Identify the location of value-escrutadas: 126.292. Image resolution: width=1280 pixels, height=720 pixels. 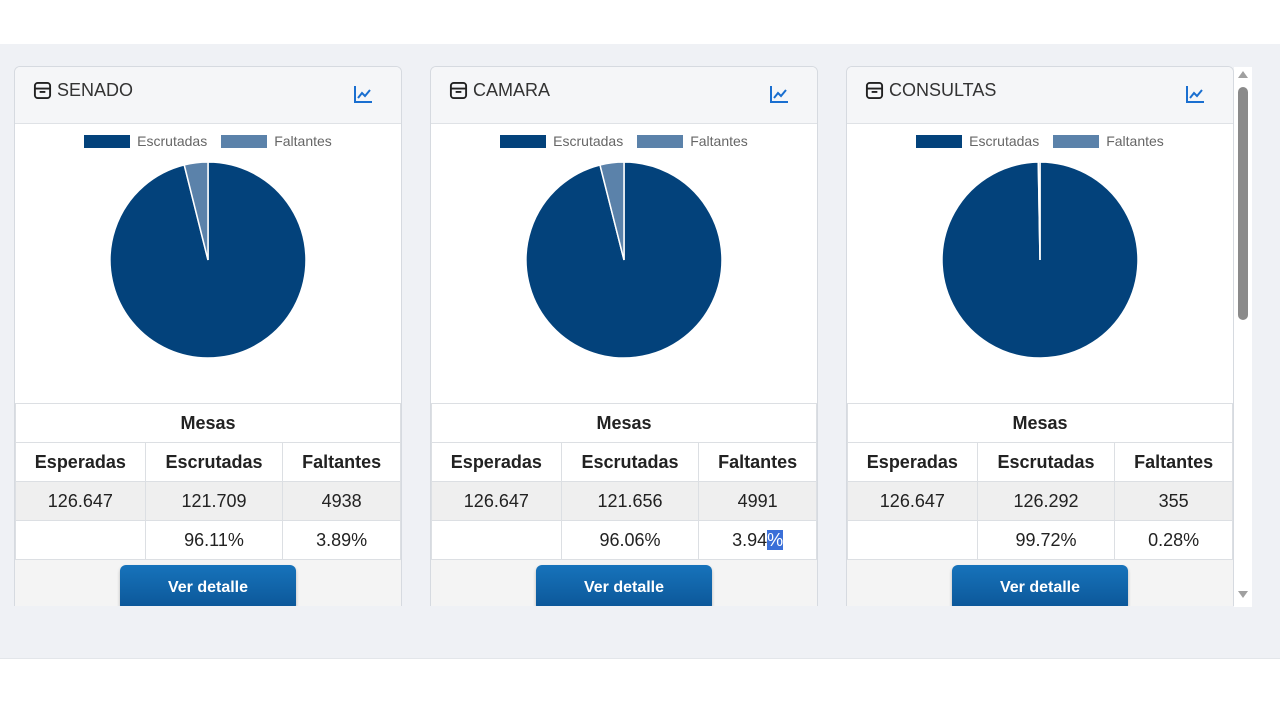
(1046, 501).